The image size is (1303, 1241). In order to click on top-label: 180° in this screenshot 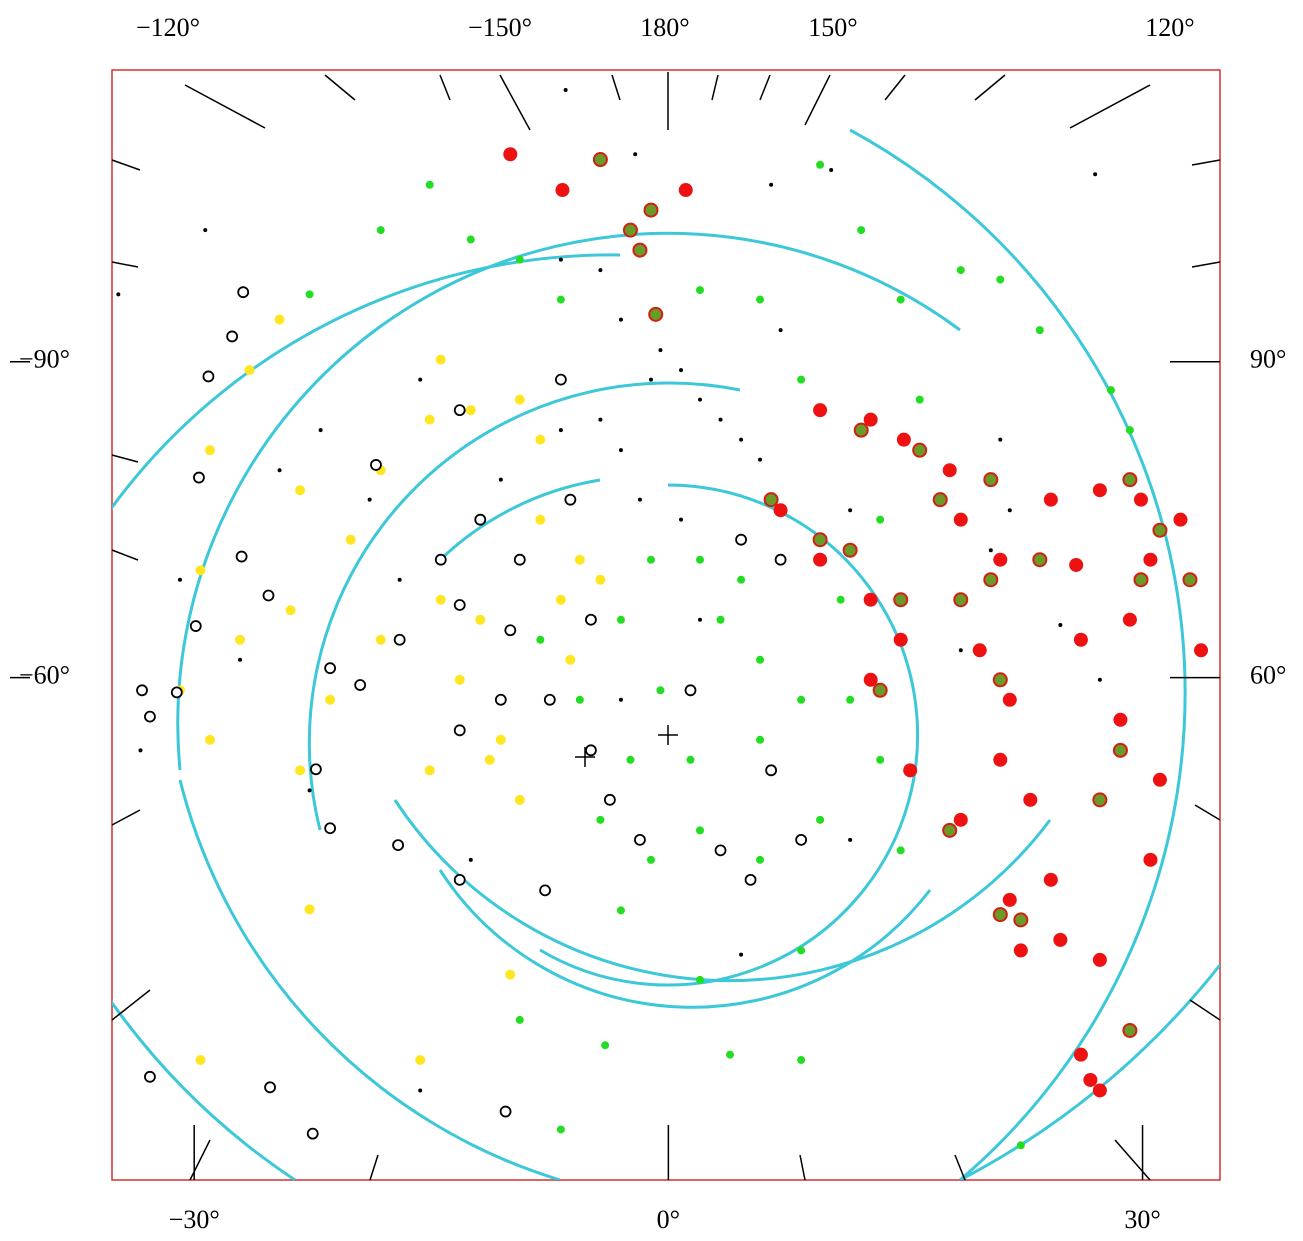, I will do `click(664, 27)`.